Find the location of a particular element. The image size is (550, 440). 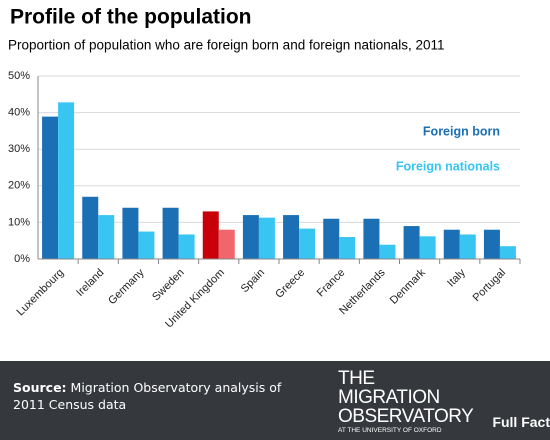

x-tick-label: Italy is located at coordinates (456, 277).